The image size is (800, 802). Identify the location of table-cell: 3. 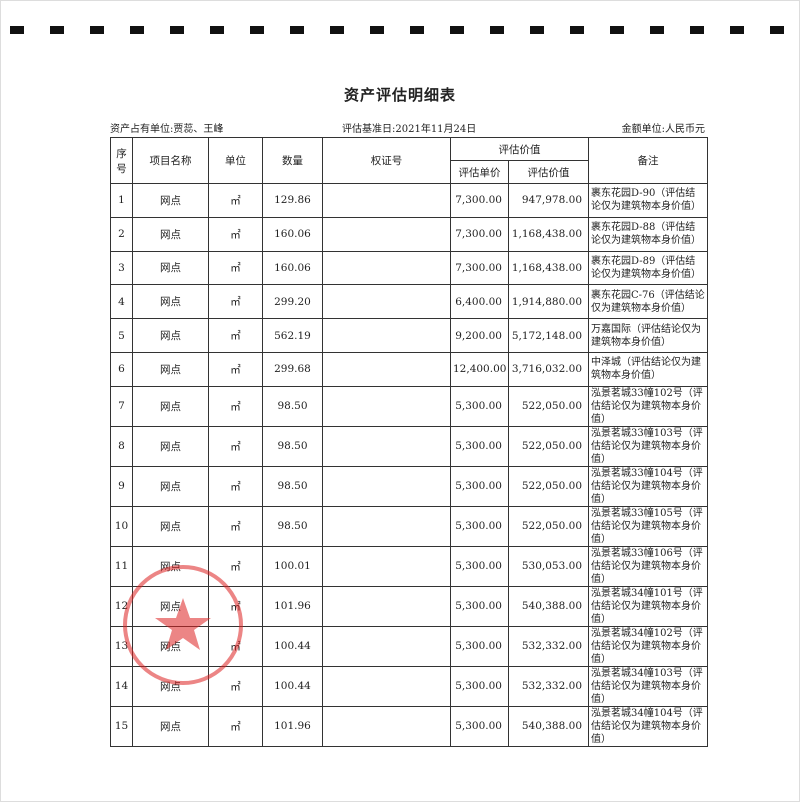
(121, 268).